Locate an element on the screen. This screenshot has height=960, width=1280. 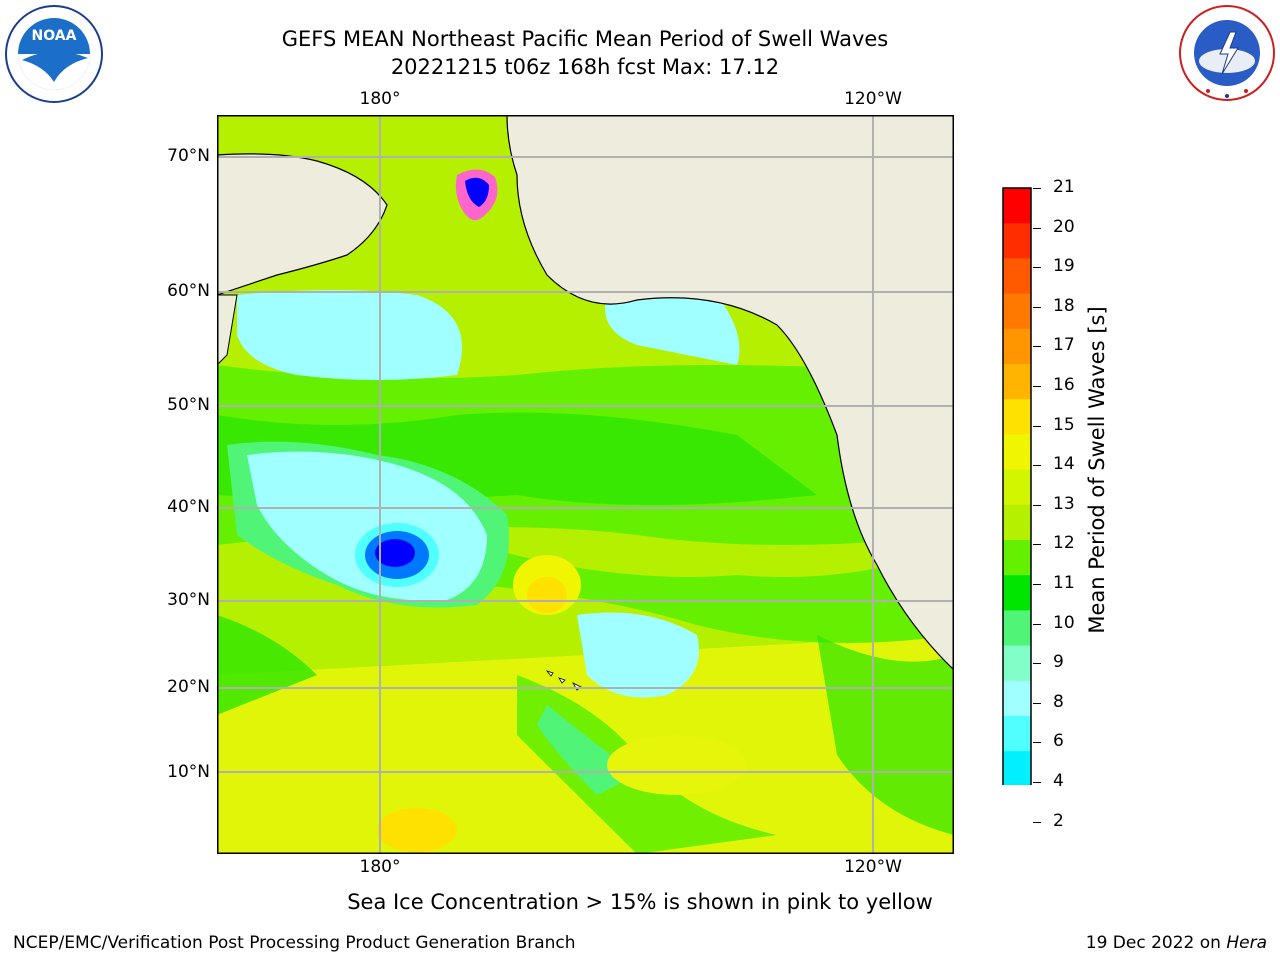
colorbar-tick-label: 12 is located at coordinates (1064, 543).